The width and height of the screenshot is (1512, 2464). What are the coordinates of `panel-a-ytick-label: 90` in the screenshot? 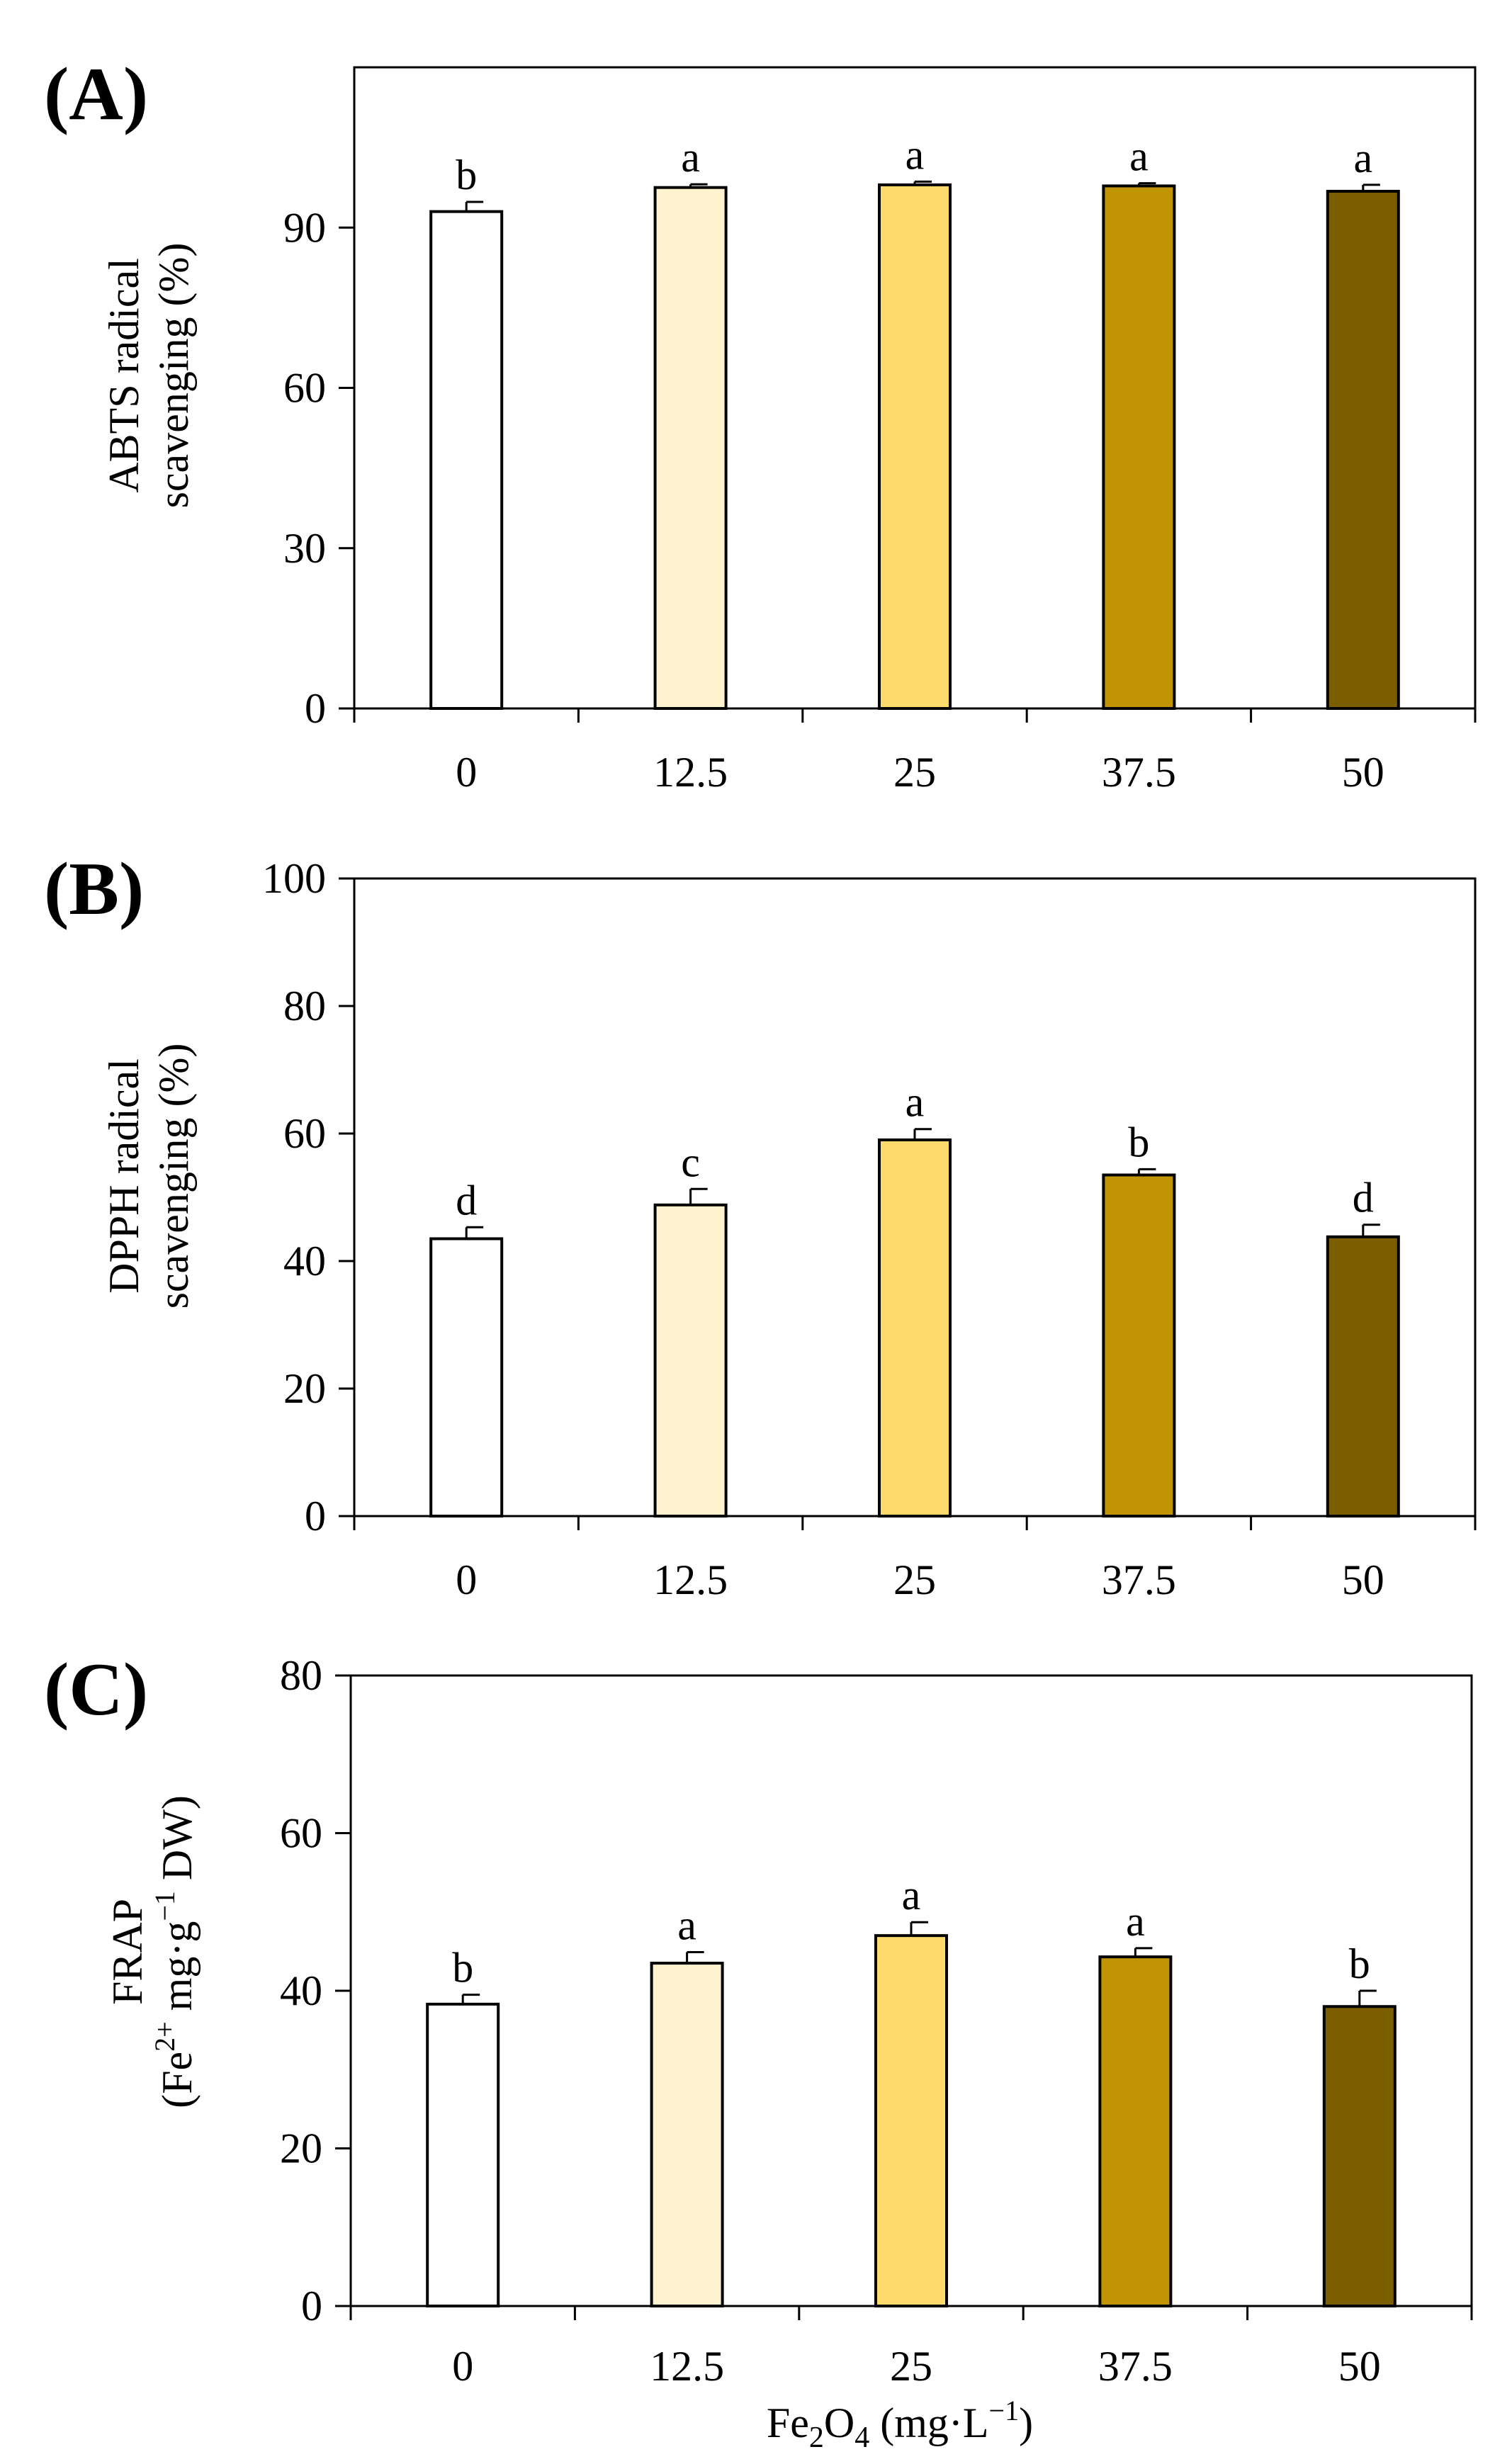 It's located at (304, 227).